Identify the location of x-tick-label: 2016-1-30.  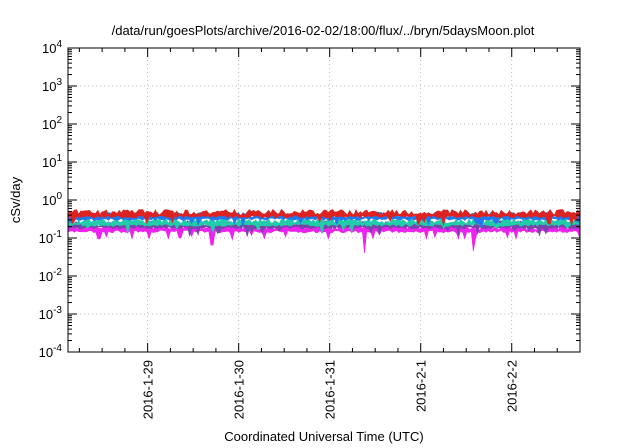
(239, 389).